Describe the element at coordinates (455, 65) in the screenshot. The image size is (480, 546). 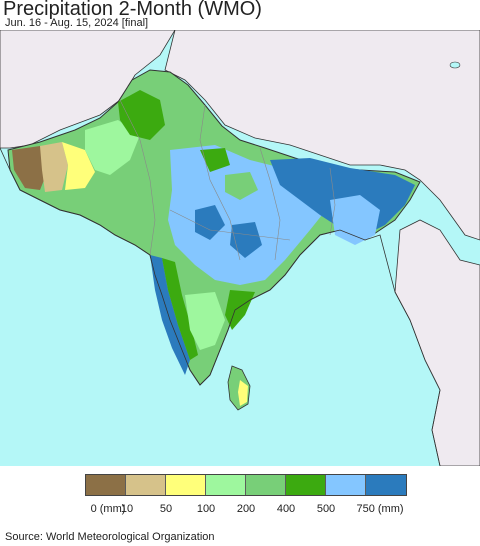
I see `island` at that location.